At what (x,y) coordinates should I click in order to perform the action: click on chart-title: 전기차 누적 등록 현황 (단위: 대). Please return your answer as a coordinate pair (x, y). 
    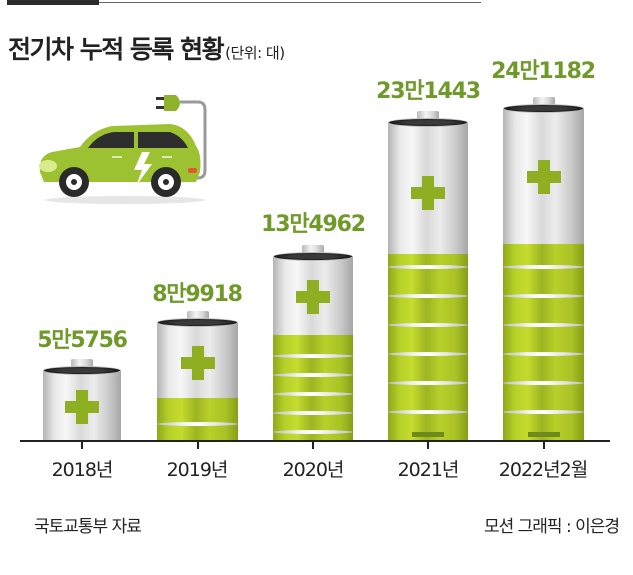
    Looking at the image, I should click on (146, 48).